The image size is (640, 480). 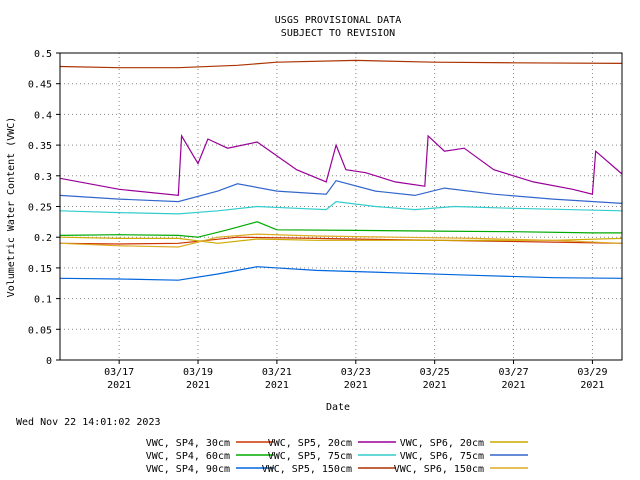 What do you see at coordinates (43, 300) in the screenshot?
I see `y-tick-label: 0.1` at bounding box center [43, 300].